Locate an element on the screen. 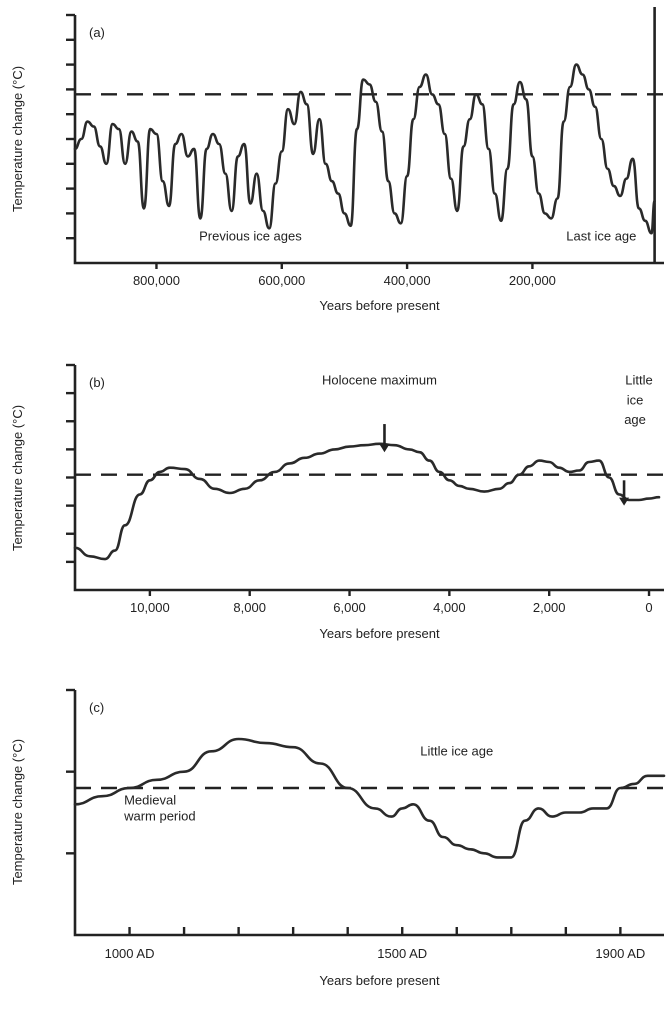 The height and width of the screenshot is (1014, 666). annotation-text: age is located at coordinates (635, 419).